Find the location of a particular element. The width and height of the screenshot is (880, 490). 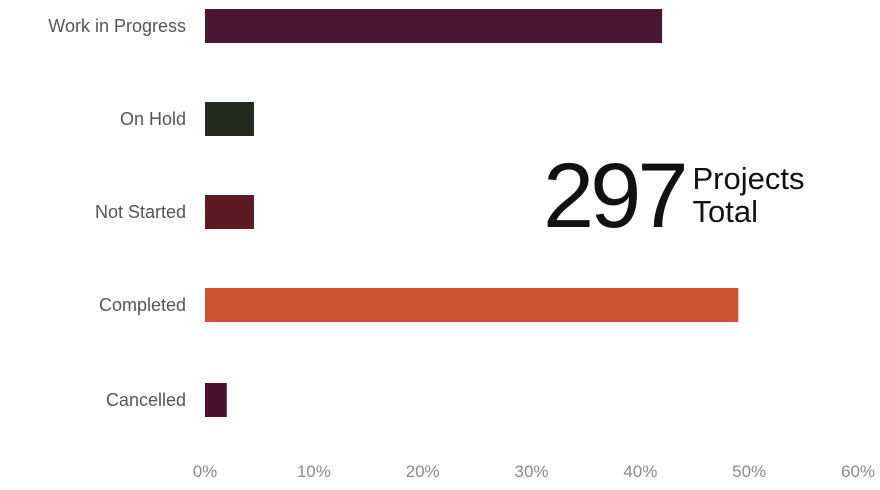

x-tick-label-4: 40% is located at coordinates (640, 471).